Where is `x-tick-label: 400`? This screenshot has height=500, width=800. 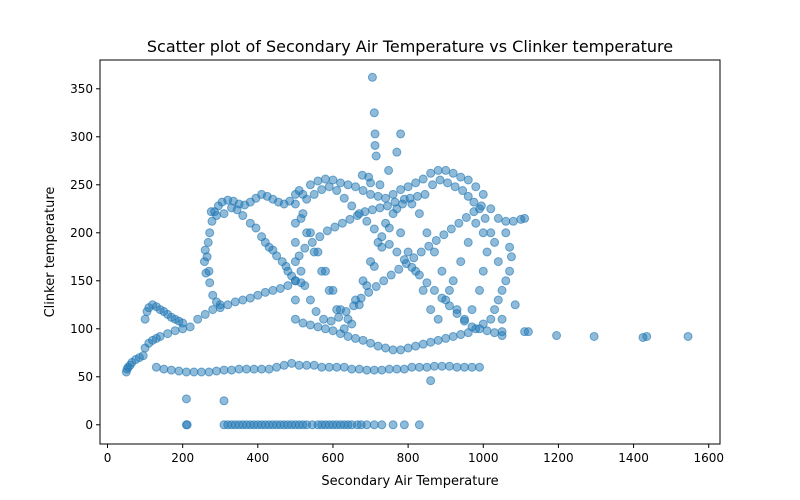 x-tick-label: 400 is located at coordinates (257, 458).